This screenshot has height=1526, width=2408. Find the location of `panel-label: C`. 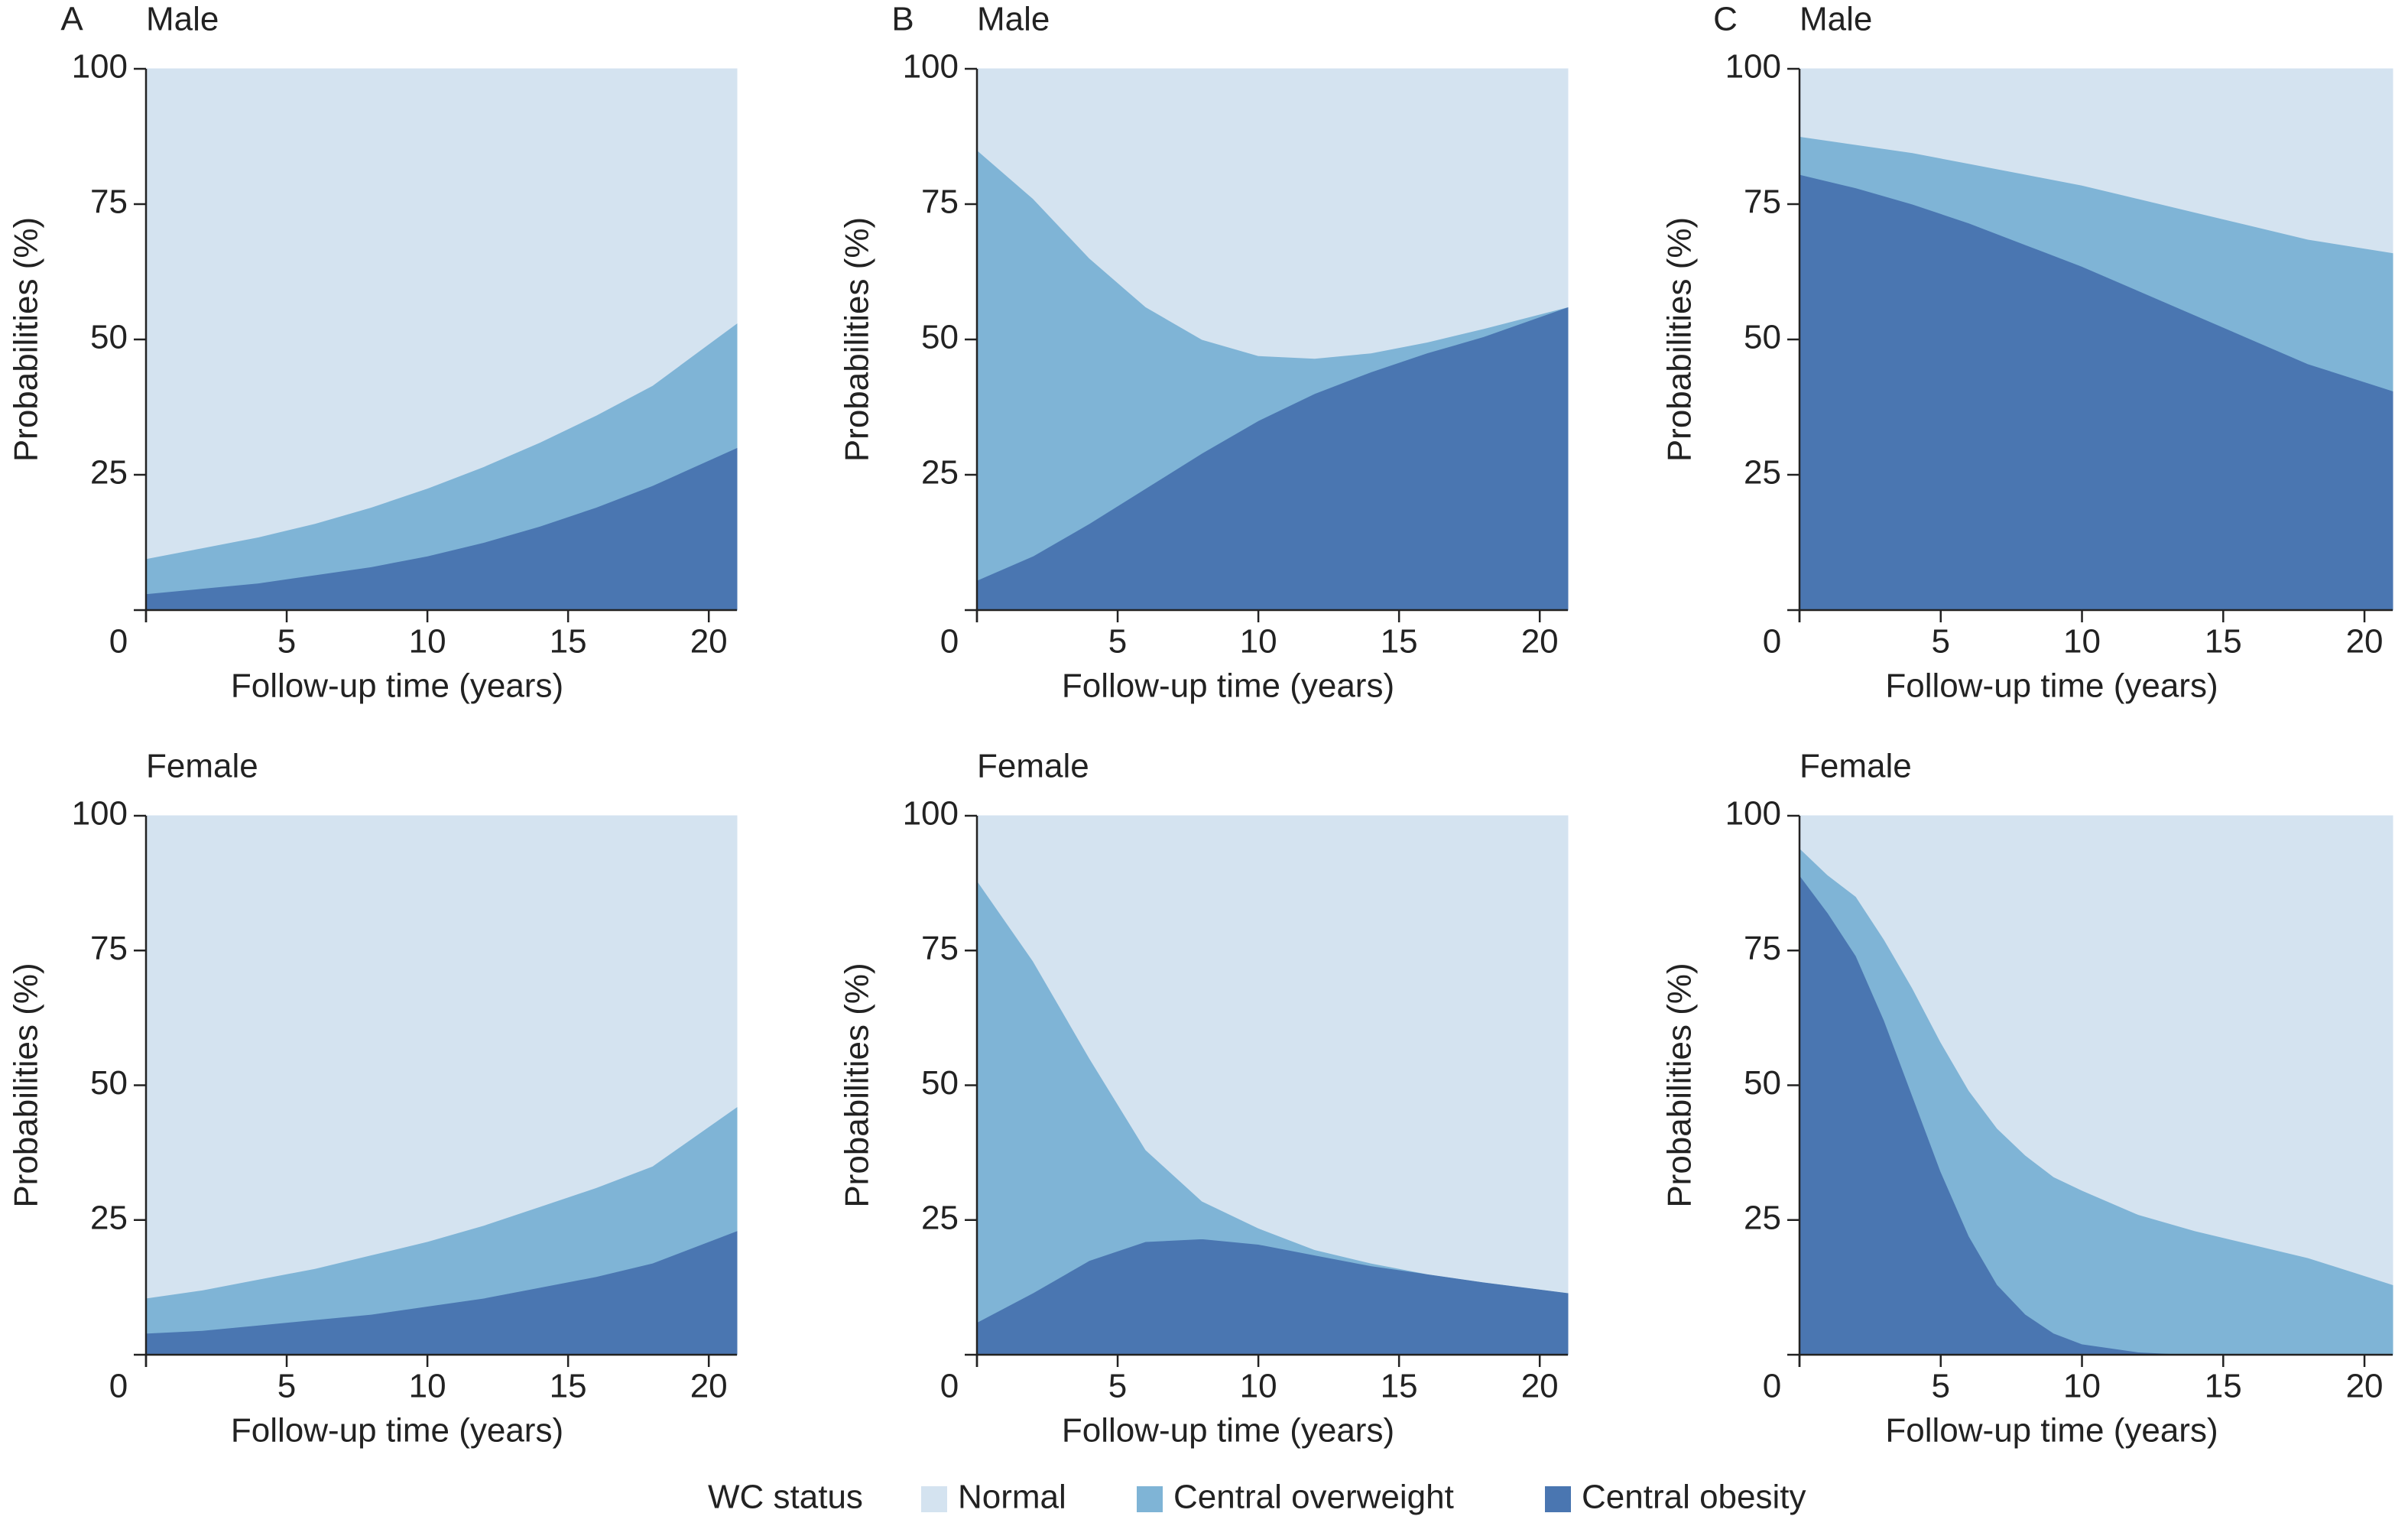

panel-label: C is located at coordinates (1726, 19).